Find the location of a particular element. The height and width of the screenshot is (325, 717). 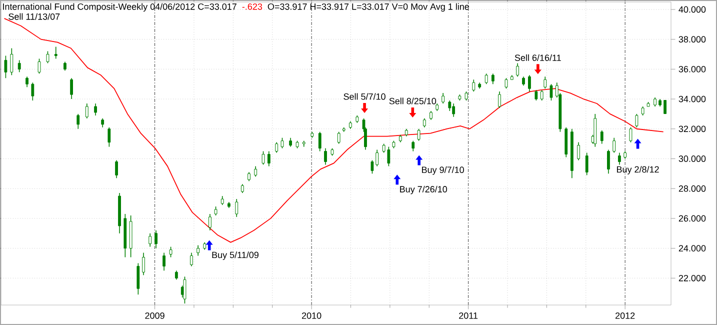

data-label: Sell 5/7/10 is located at coordinates (365, 96).